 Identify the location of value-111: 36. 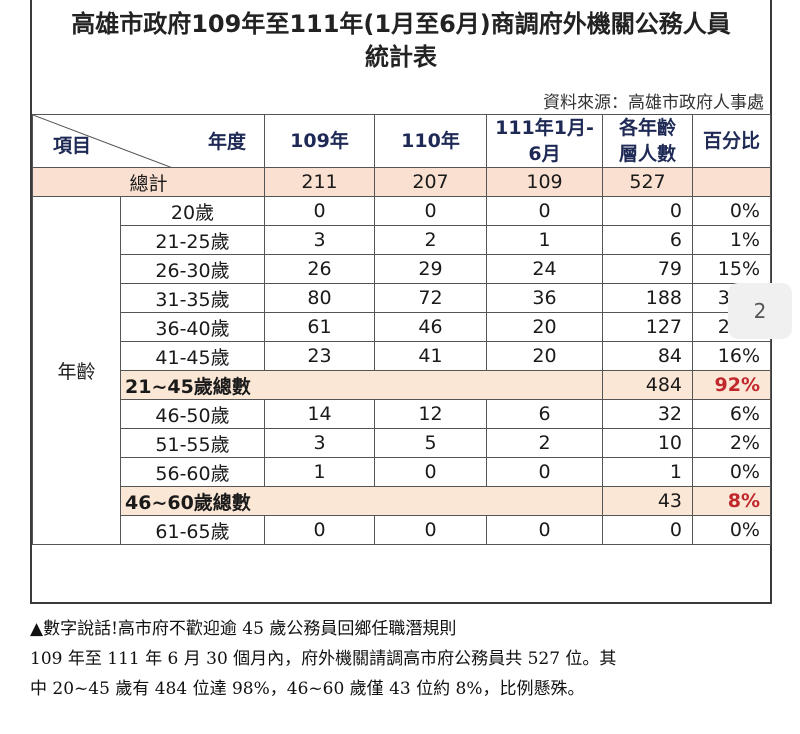
(544, 298).